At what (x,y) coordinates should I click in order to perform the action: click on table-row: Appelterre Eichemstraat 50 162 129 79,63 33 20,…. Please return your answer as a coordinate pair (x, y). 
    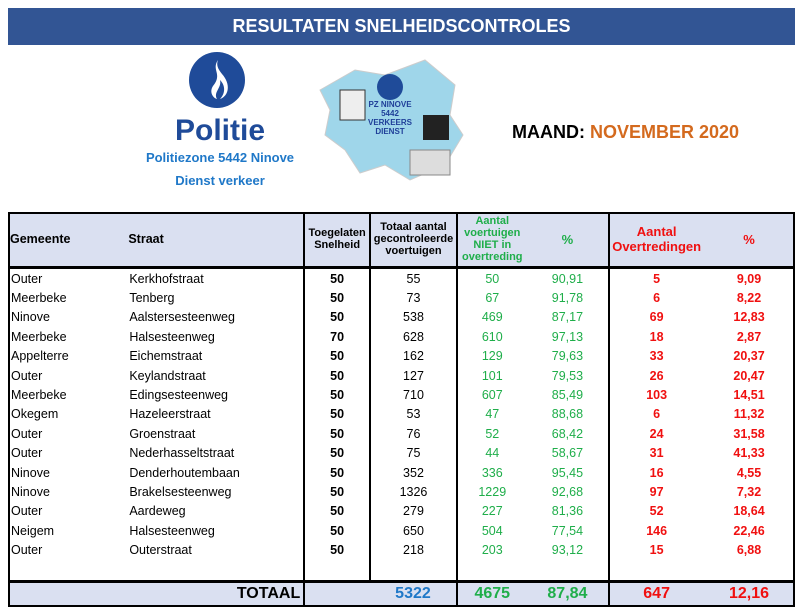
    Looking at the image, I should click on (401, 356).